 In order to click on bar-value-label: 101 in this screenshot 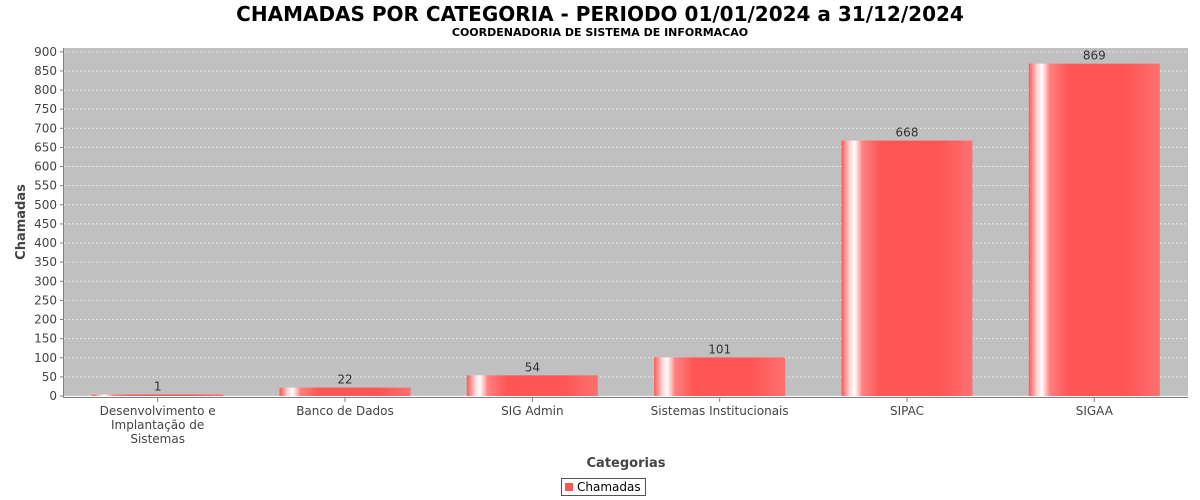, I will do `click(719, 349)`.